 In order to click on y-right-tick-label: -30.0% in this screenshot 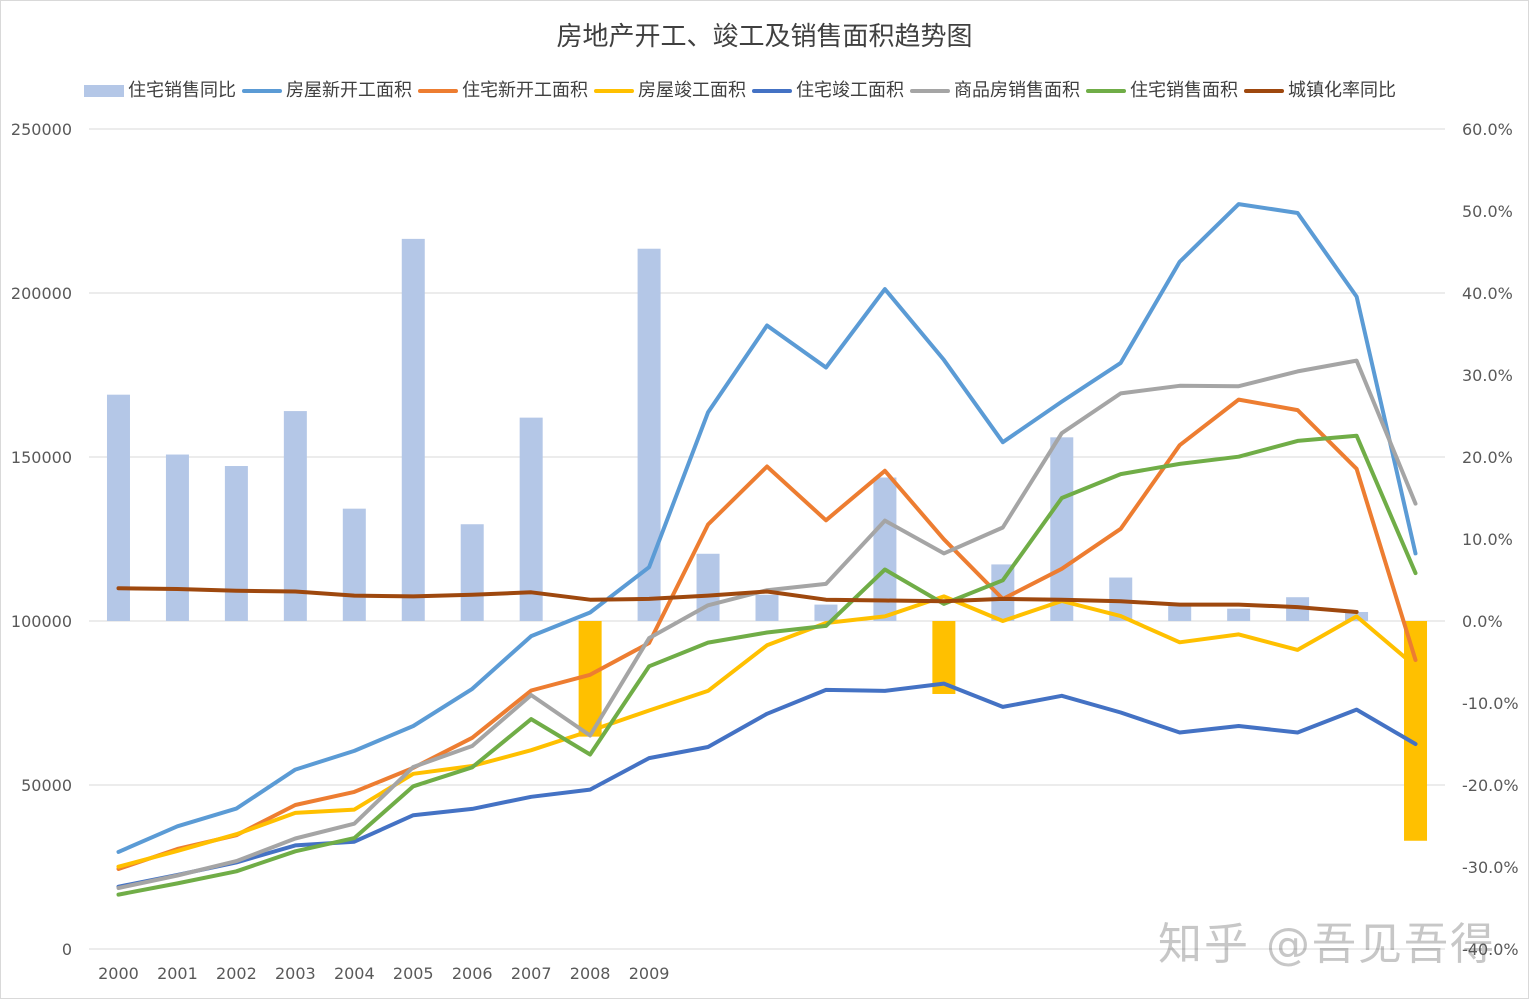, I will do `click(1490, 867)`.